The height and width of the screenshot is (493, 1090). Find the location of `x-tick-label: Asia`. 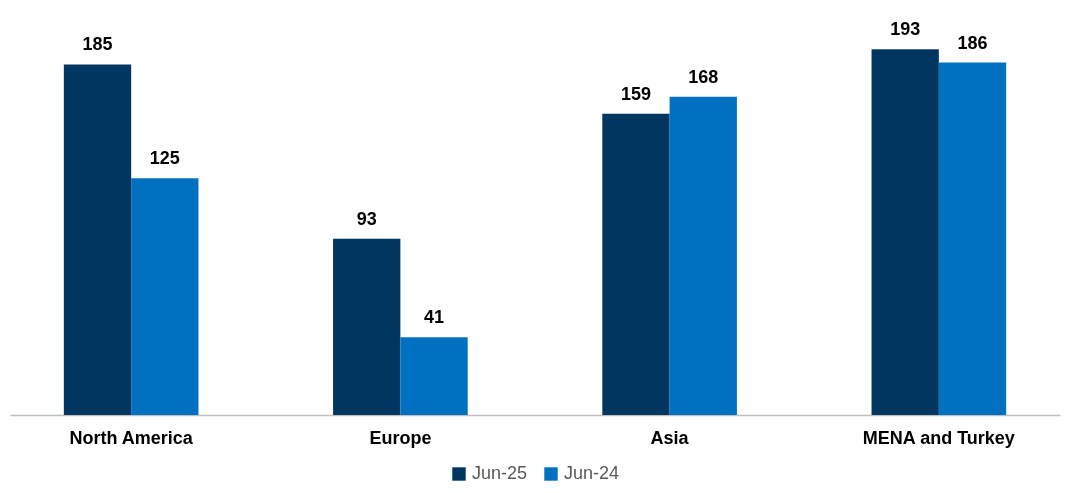

x-tick-label: Asia is located at coordinates (670, 437).